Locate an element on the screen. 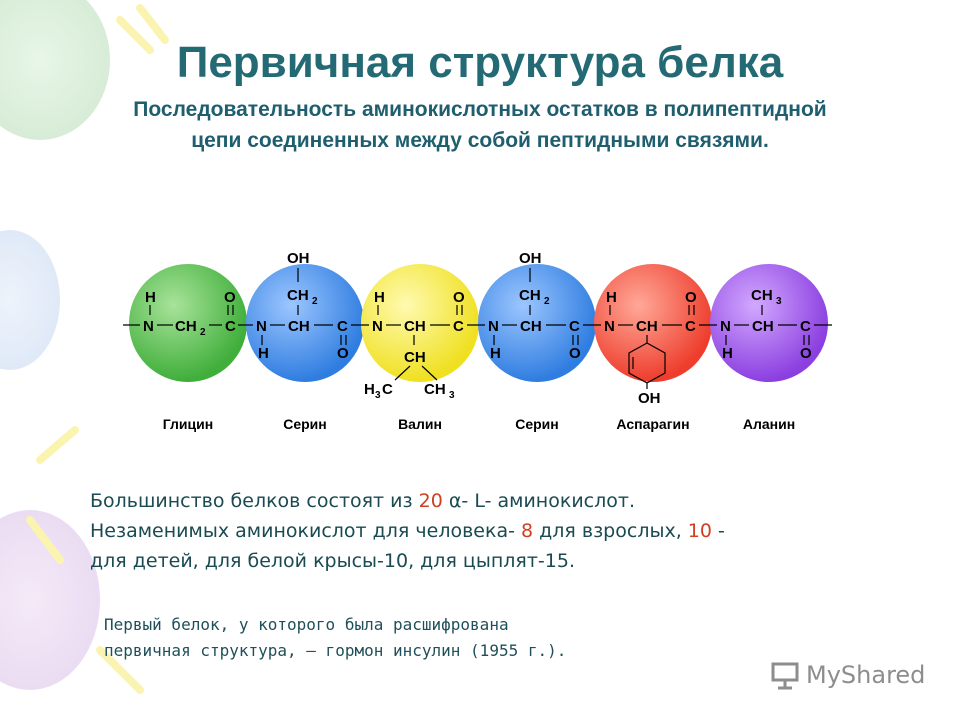 This screenshot has height=720, width=960. residue-label: Аланин is located at coordinates (769, 424).